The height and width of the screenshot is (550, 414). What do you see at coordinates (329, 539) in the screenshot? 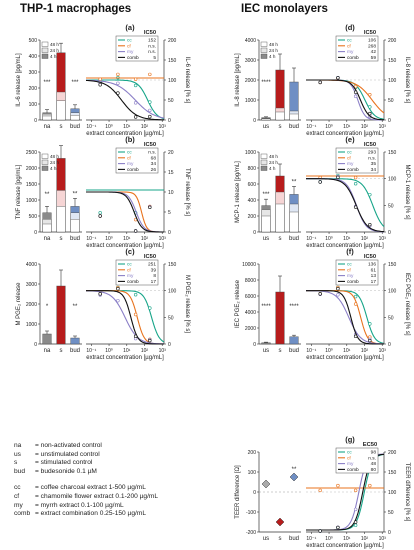
I see `line-x-tick-label: 10⁰` at bounding box center [329, 539].